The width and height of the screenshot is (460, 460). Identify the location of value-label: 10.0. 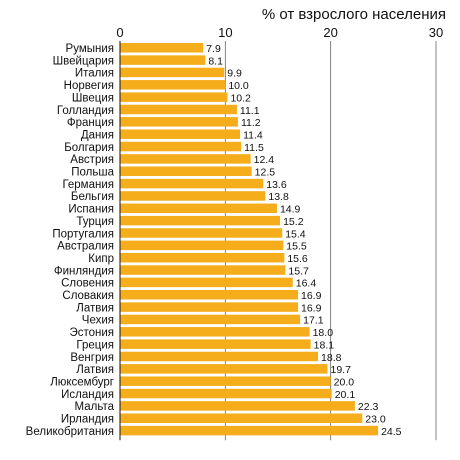
(238, 86).